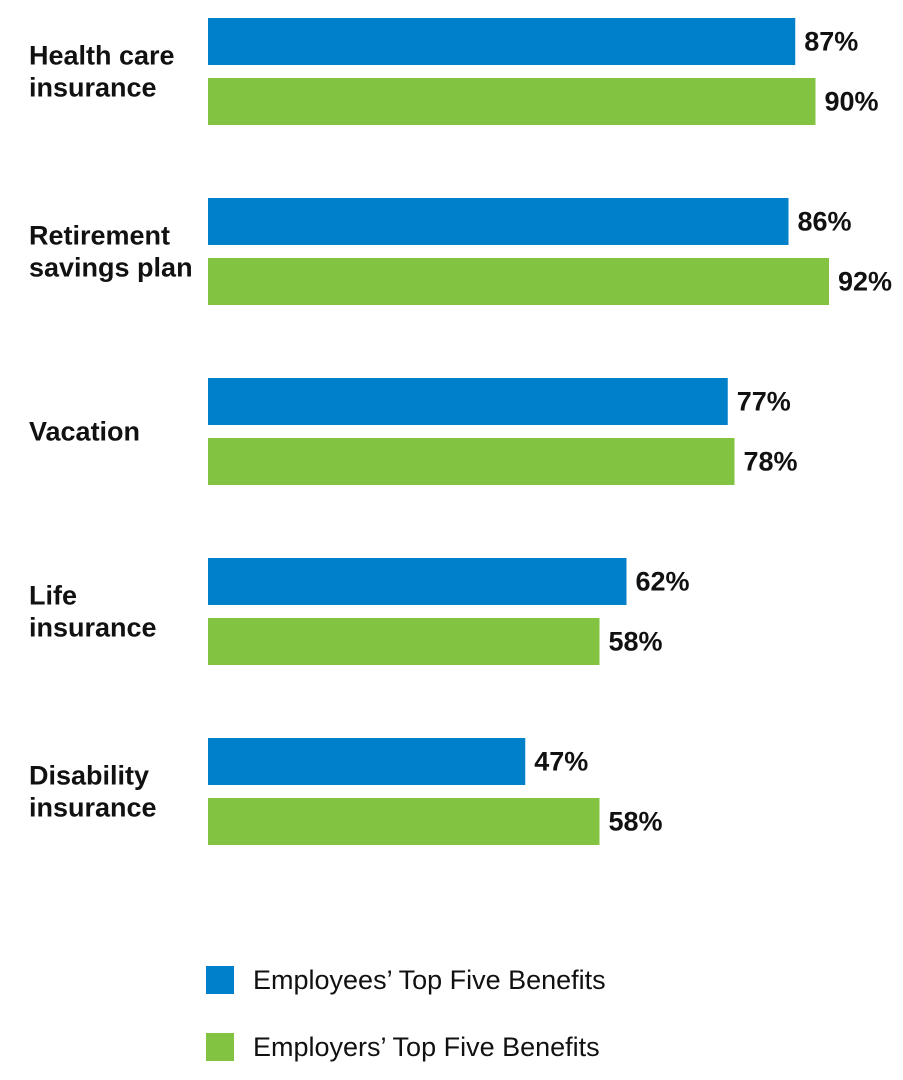 The height and width of the screenshot is (1080, 903). Describe the element at coordinates (93, 792) in the screenshot. I see `category-label: Disability insurance` at that location.